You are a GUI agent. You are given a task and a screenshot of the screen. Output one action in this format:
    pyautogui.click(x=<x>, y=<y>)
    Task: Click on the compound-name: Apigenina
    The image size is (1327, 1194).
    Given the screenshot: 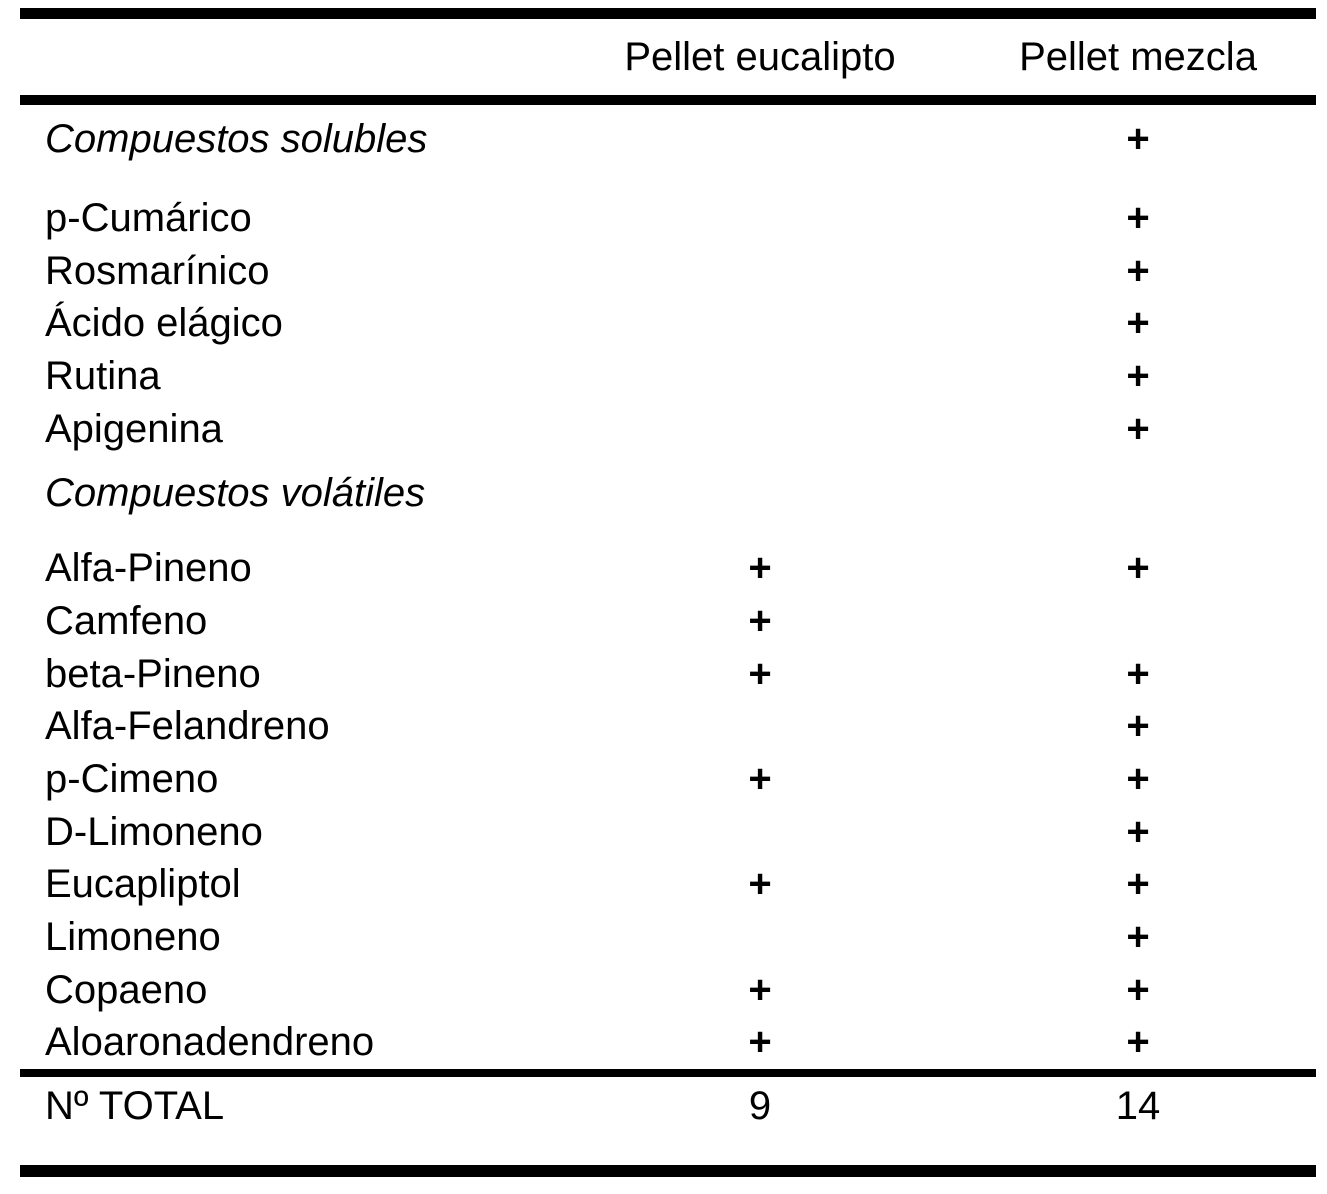 What is the action you would take?
    pyautogui.click(x=134, y=428)
    